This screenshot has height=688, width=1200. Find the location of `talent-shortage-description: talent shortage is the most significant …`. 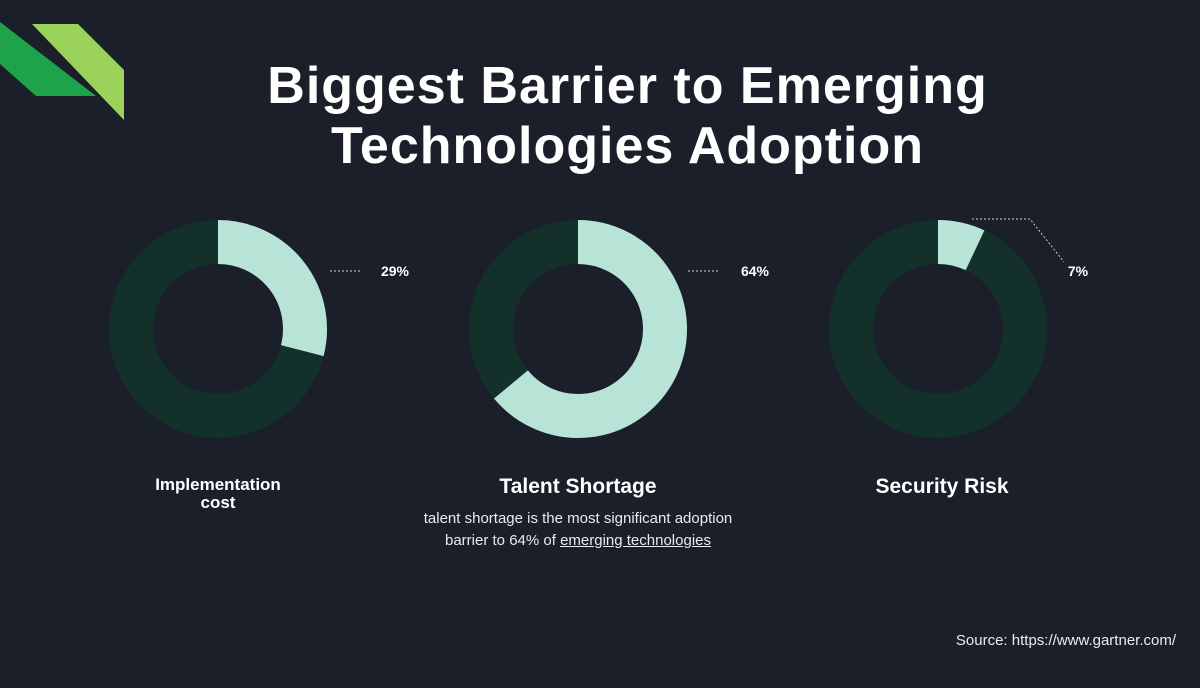

talent-shortage-description: talent shortage is the most significant … is located at coordinates (578, 530).